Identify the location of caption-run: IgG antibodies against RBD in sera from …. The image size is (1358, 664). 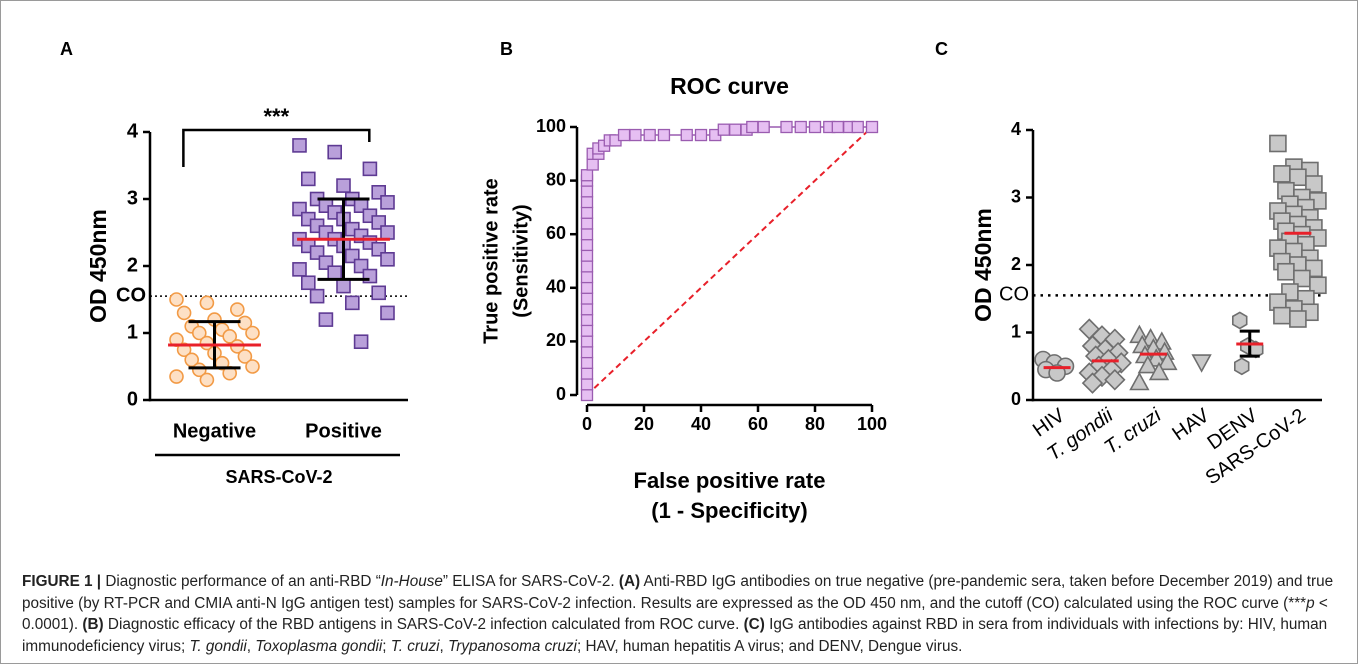
(677, 635).